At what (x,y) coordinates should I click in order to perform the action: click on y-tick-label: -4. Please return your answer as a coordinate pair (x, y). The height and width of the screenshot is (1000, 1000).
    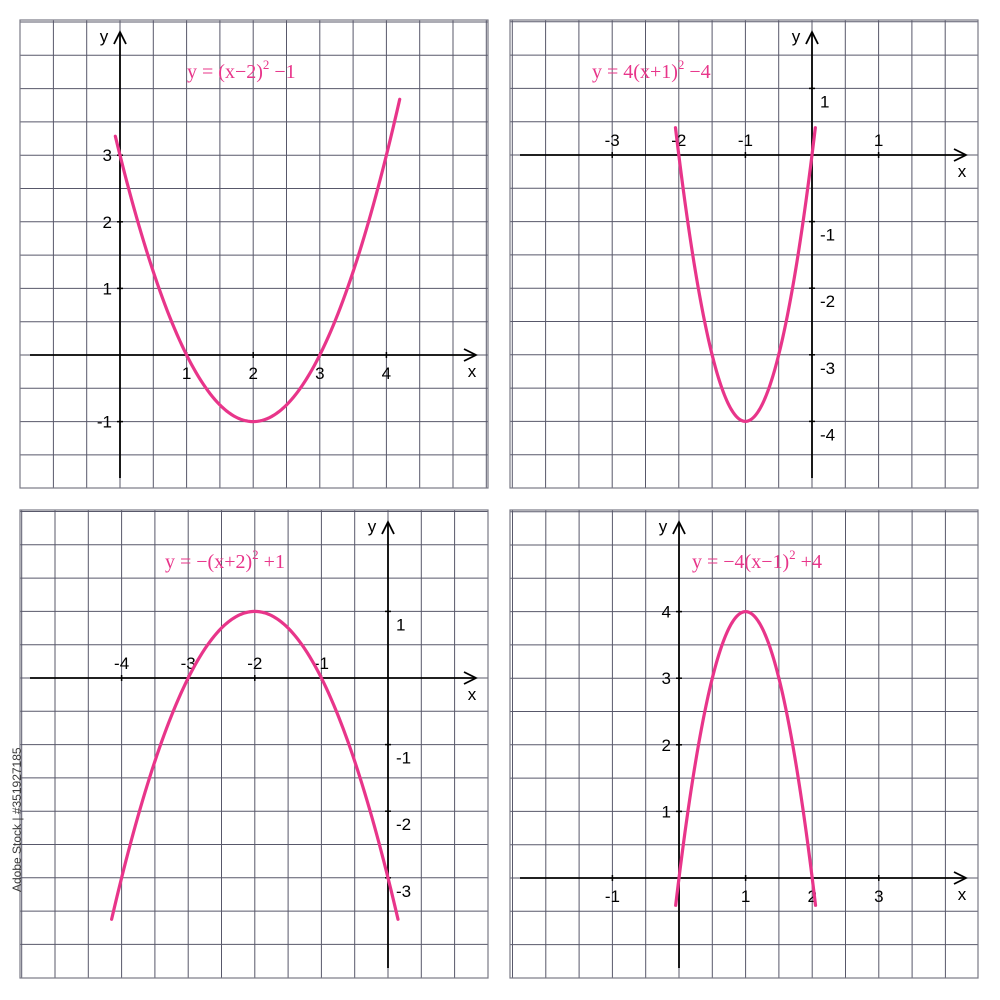
    Looking at the image, I should click on (827, 434).